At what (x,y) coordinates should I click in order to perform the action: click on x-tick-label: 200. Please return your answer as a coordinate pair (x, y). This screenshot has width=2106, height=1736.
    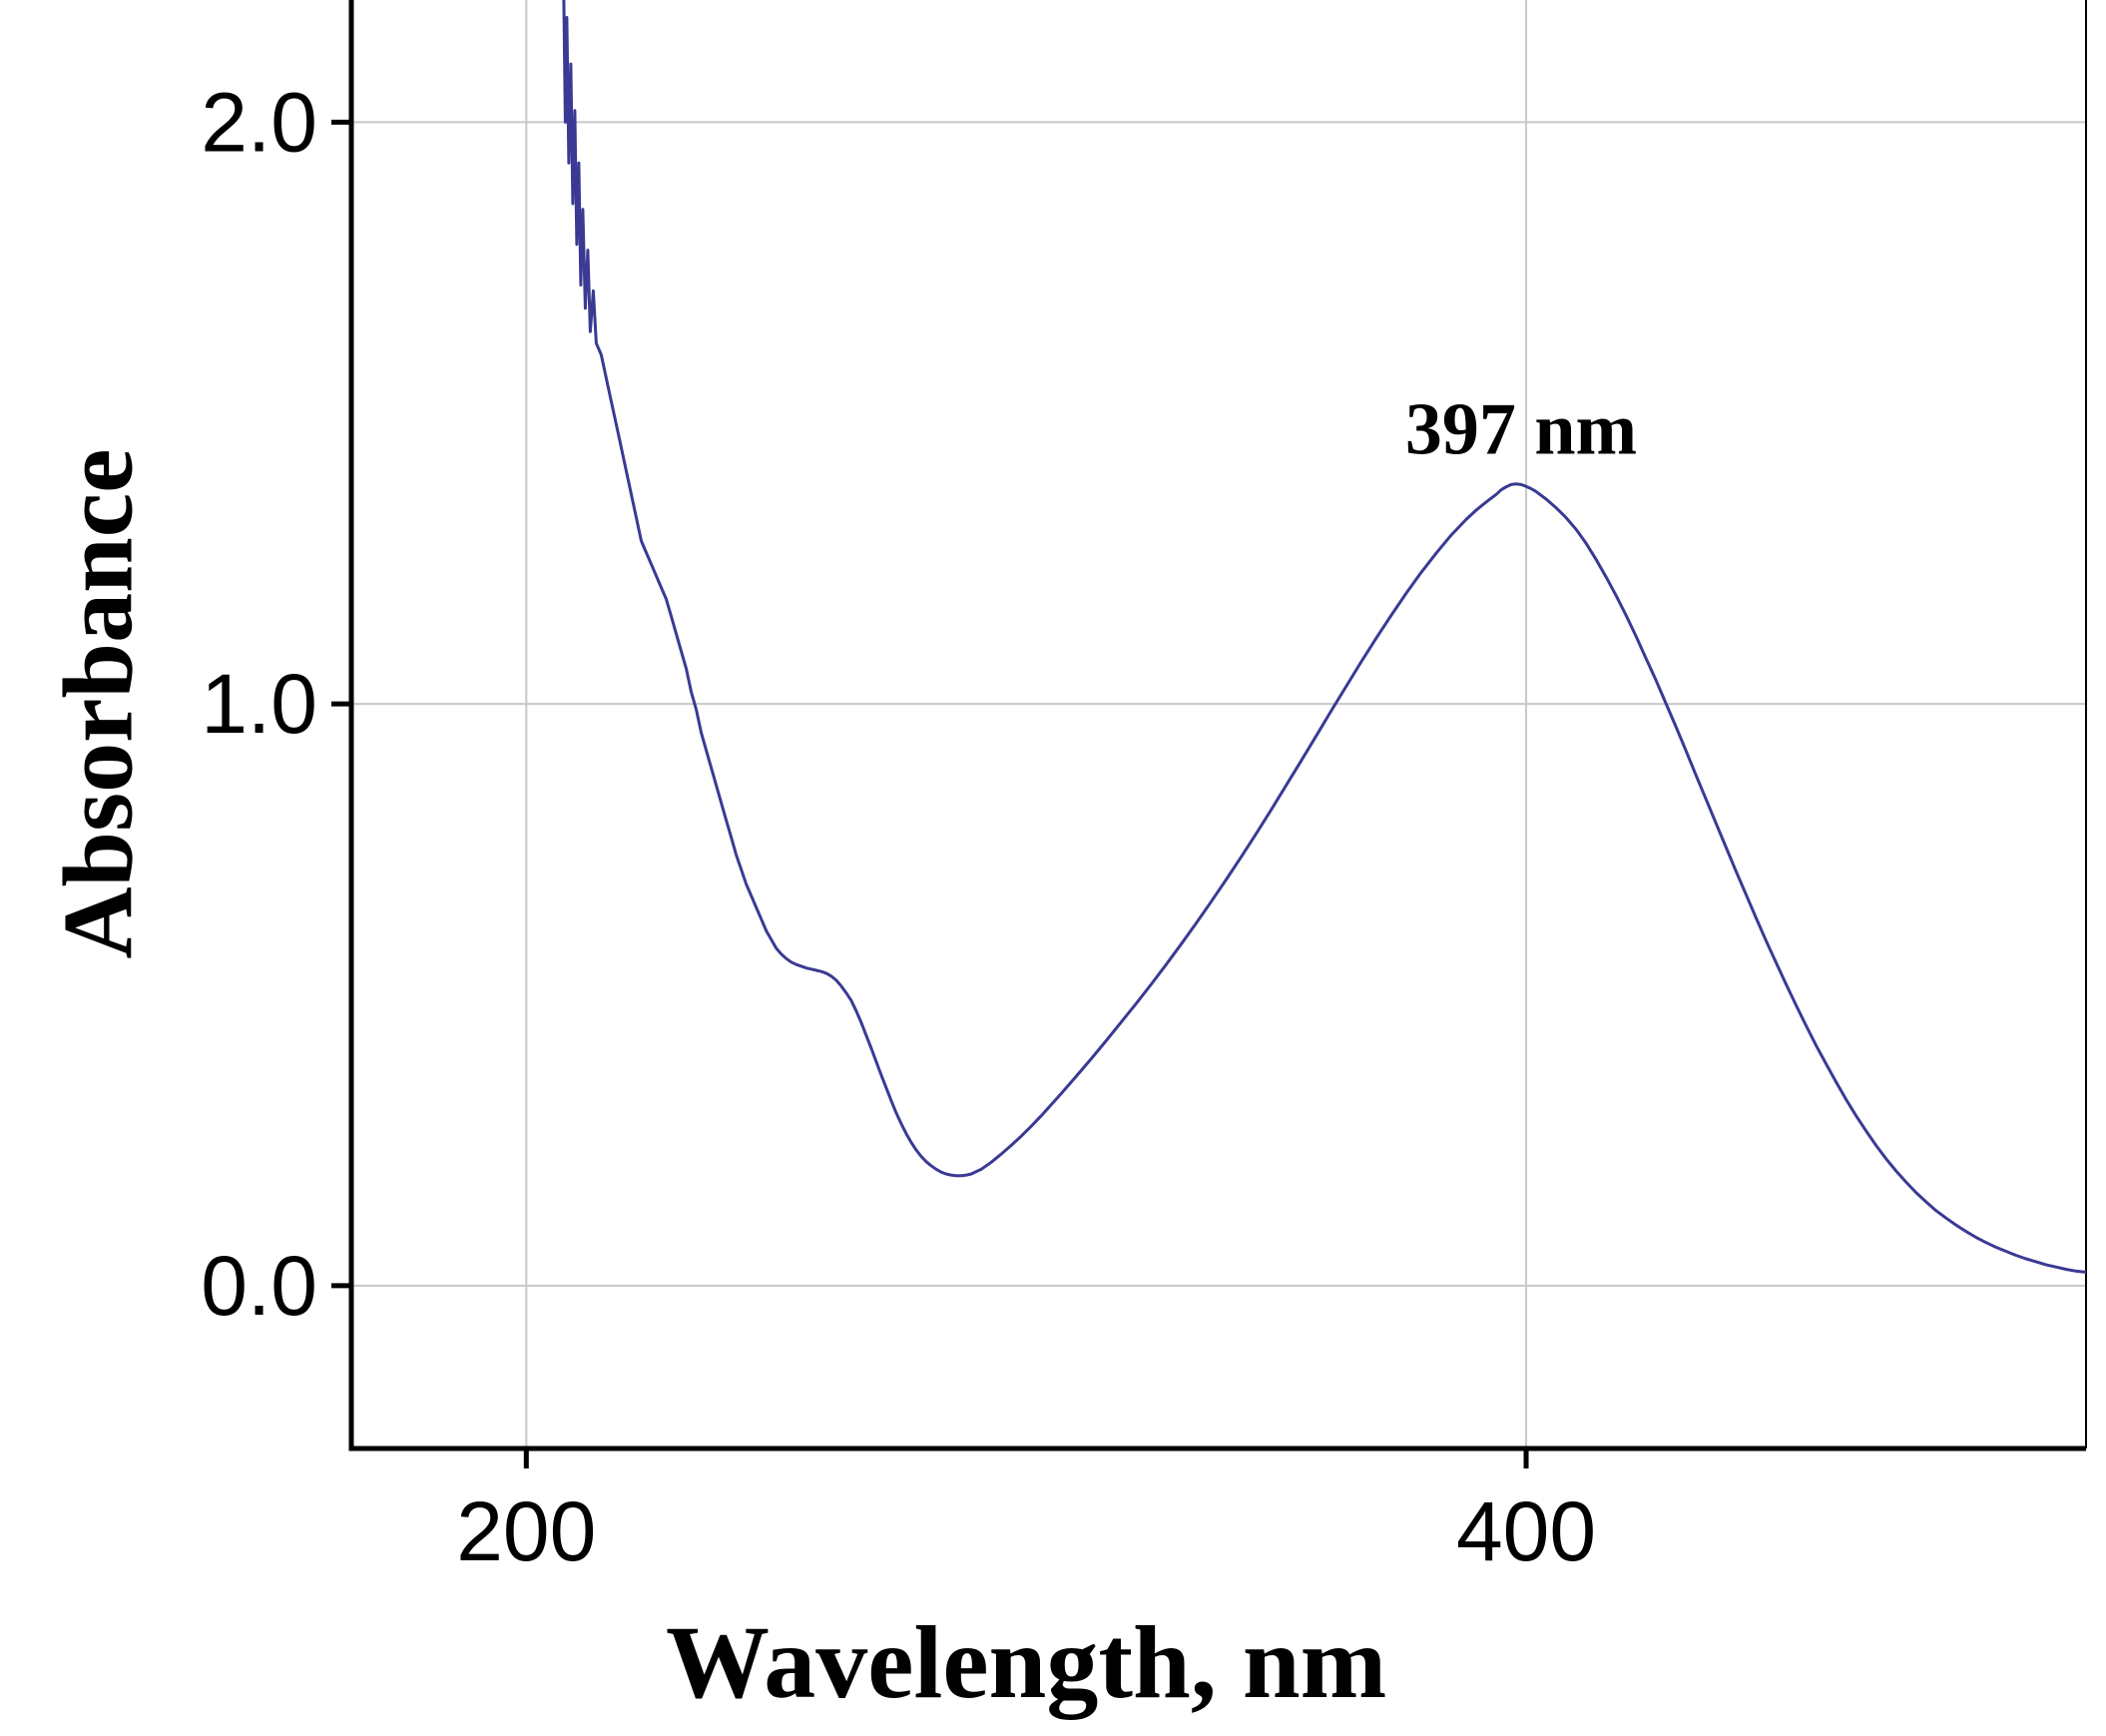
    Looking at the image, I should click on (526, 1531).